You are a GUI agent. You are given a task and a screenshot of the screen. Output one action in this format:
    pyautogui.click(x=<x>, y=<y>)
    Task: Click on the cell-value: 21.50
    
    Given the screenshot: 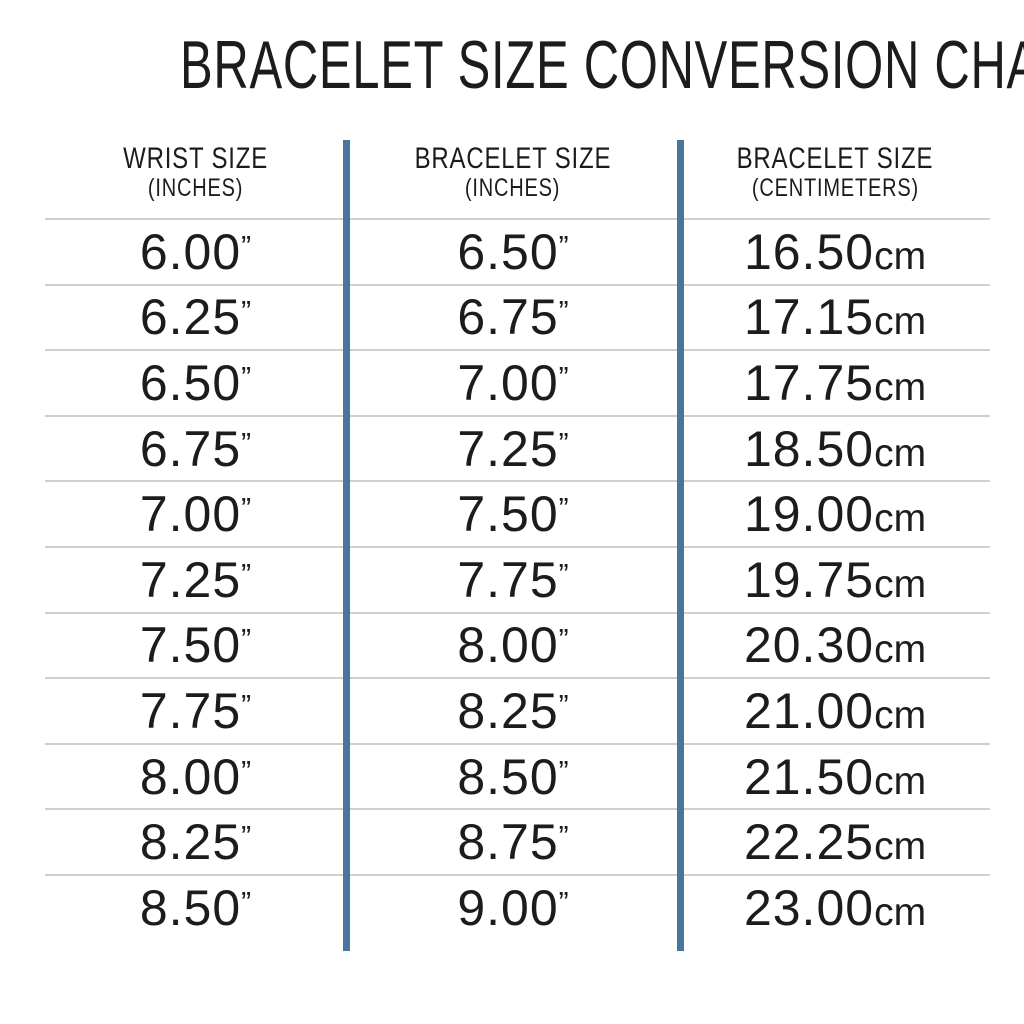 What is the action you would take?
    pyautogui.click(x=809, y=776)
    